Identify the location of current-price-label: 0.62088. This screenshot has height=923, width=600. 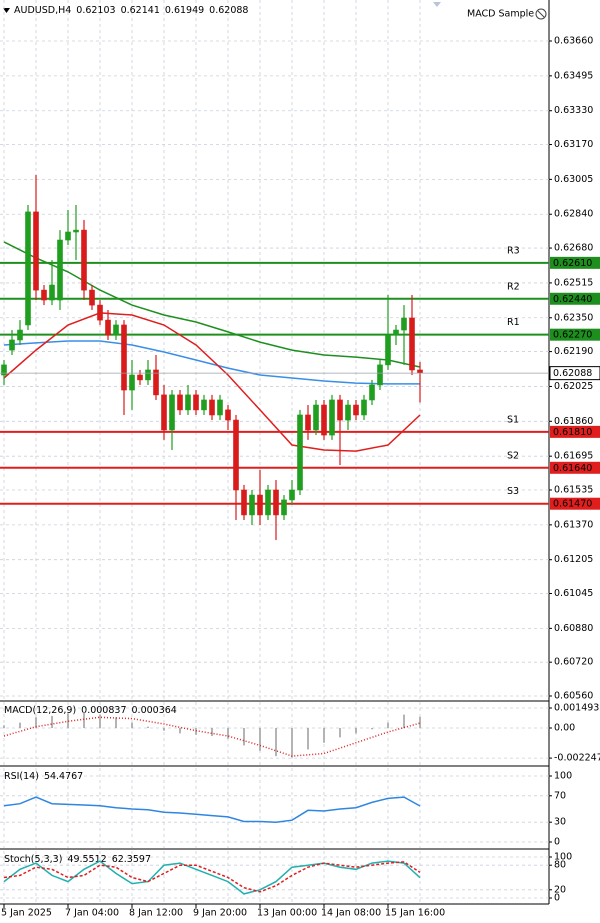
(572, 373).